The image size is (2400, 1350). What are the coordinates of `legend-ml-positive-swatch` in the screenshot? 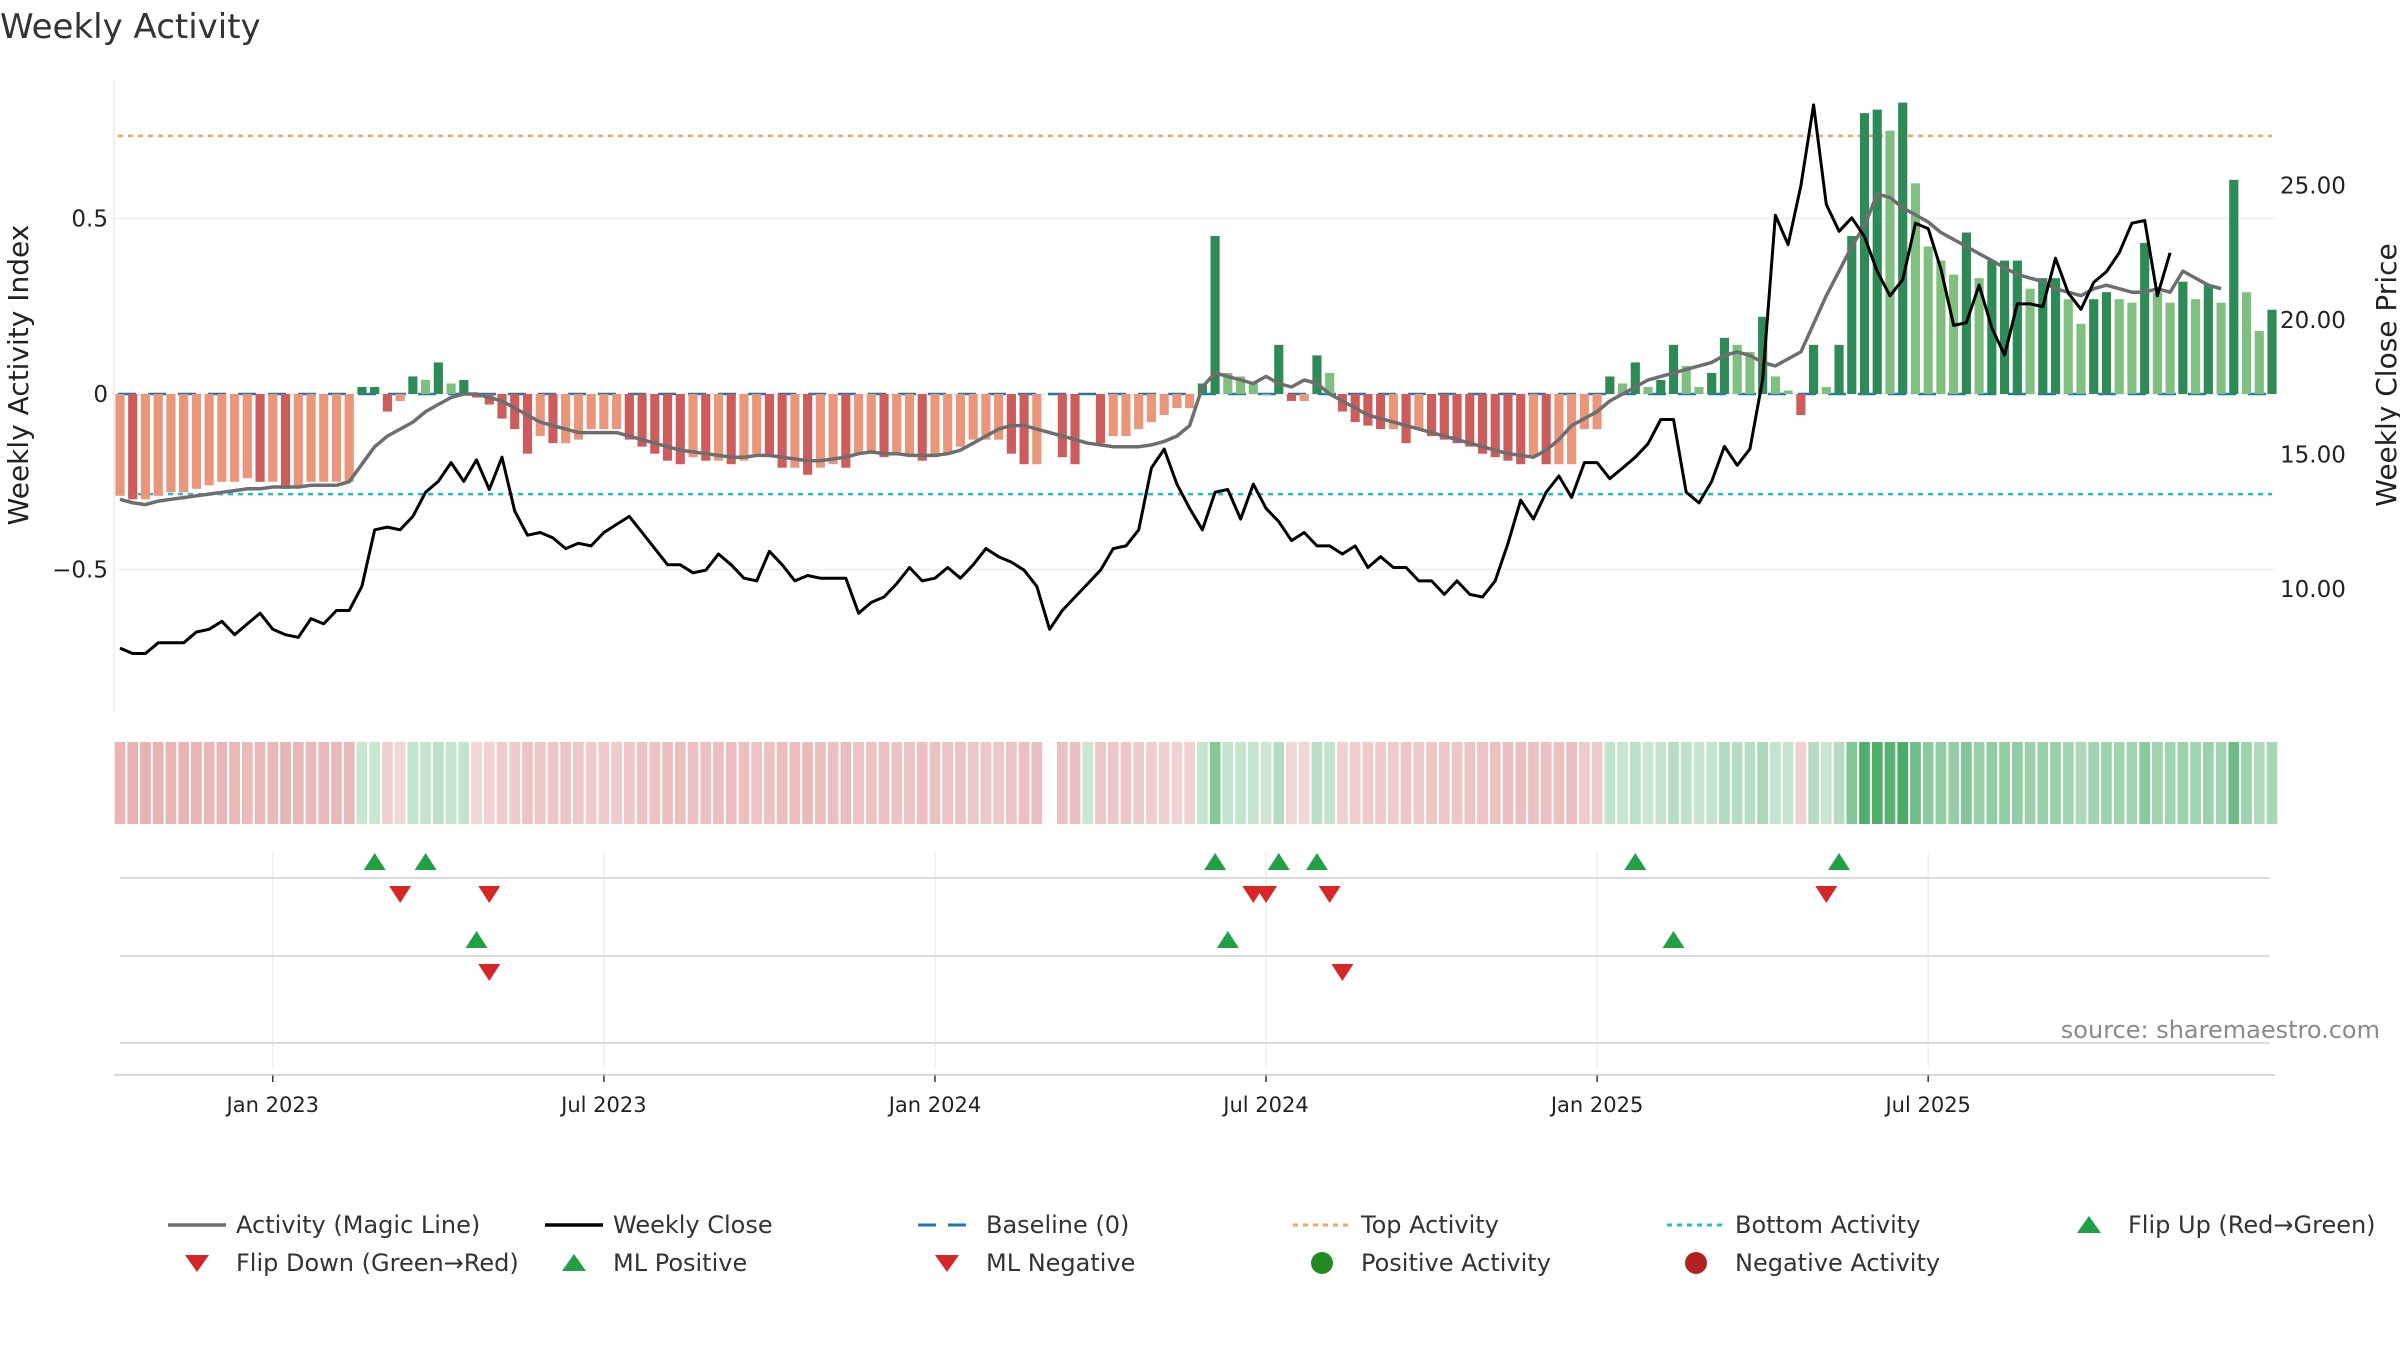 It's located at (574, 1262).